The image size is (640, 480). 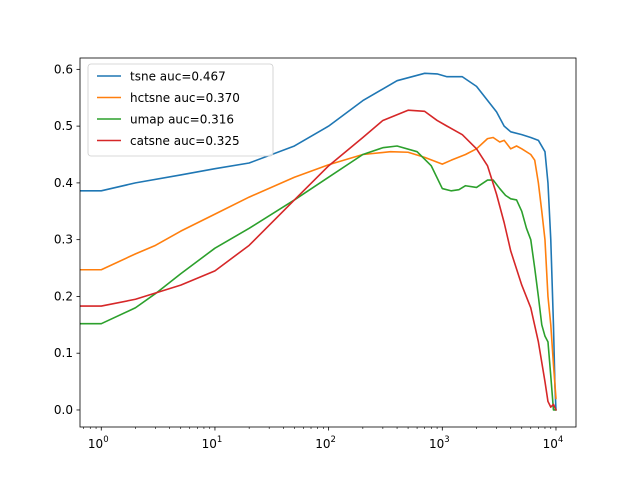 What do you see at coordinates (98, 443) in the screenshot?
I see `x-tick-label: 10⁰` at bounding box center [98, 443].